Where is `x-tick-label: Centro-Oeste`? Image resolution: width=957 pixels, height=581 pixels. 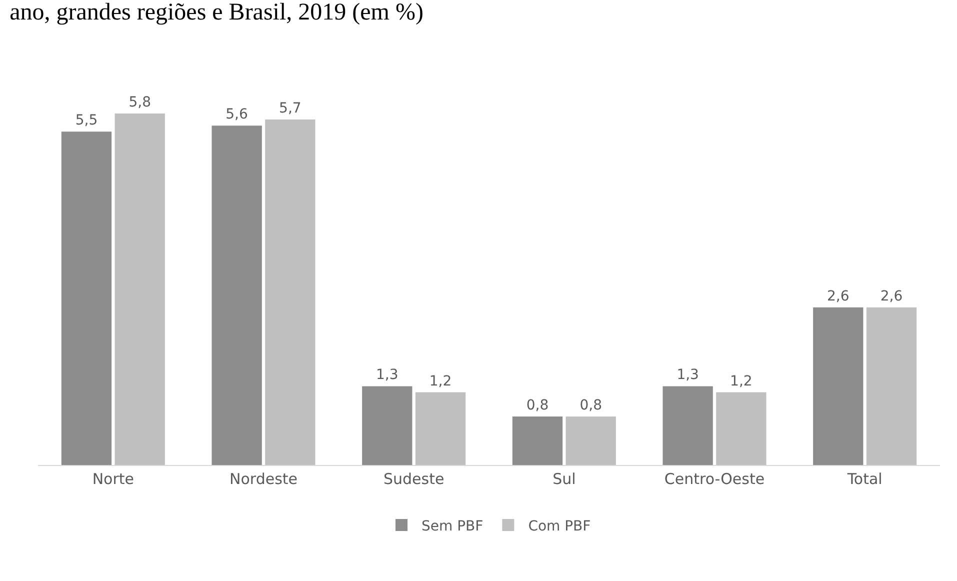 x-tick-label: Centro-Oeste is located at coordinates (714, 479).